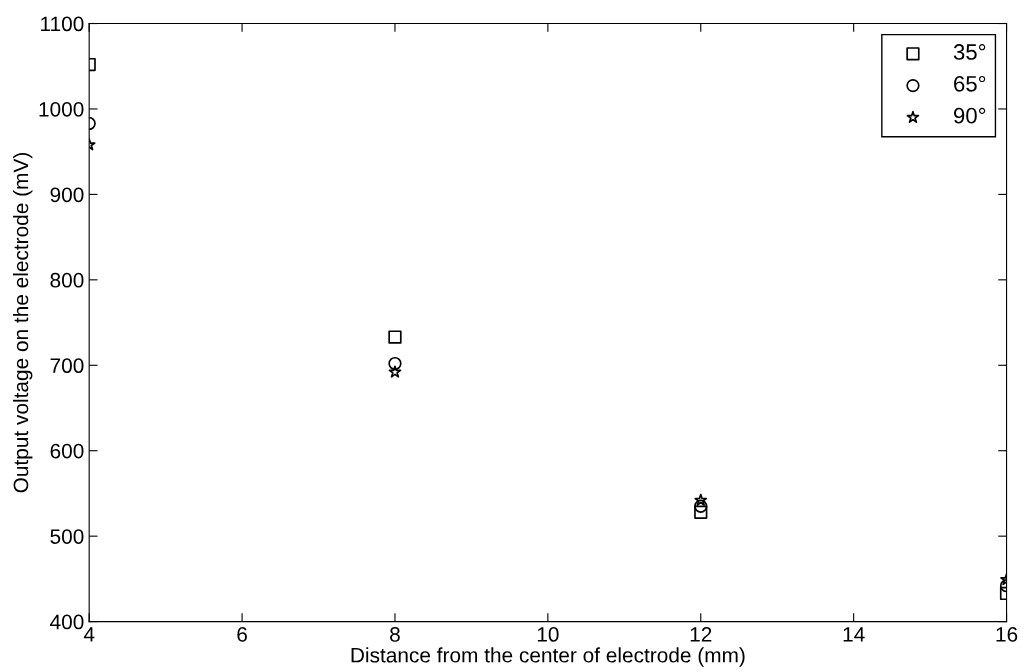 The width and height of the screenshot is (1025, 672). What do you see at coordinates (67, 451) in the screenshot?
I see `y-tick-label: 600` at bounding box center [67, 451].